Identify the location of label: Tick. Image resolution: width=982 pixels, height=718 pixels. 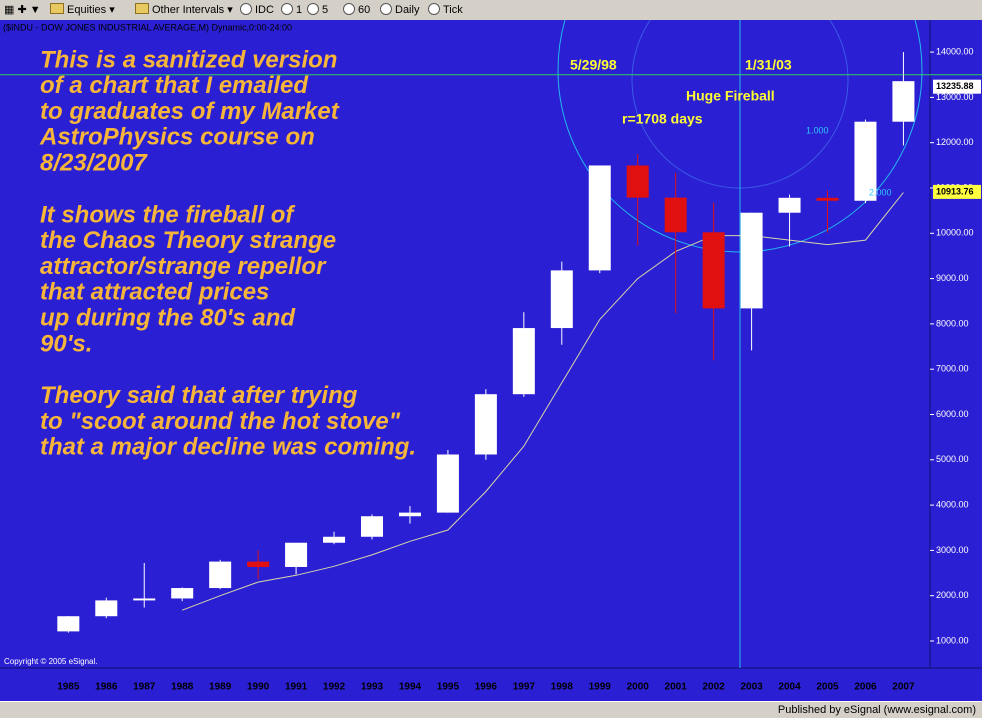
(453, 10).